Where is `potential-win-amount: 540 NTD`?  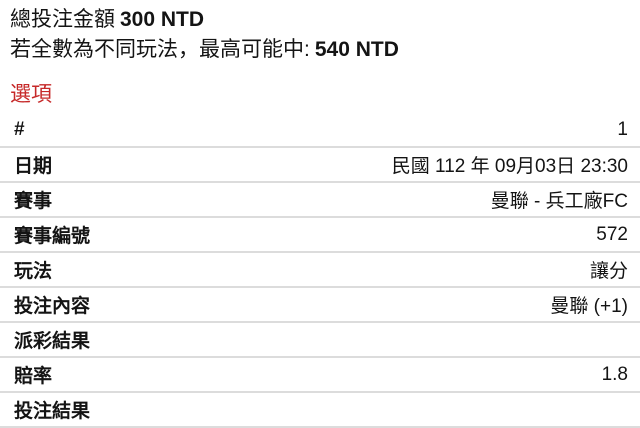
potential-win-amount: 540 NTD is located at coordinates (356, 49).